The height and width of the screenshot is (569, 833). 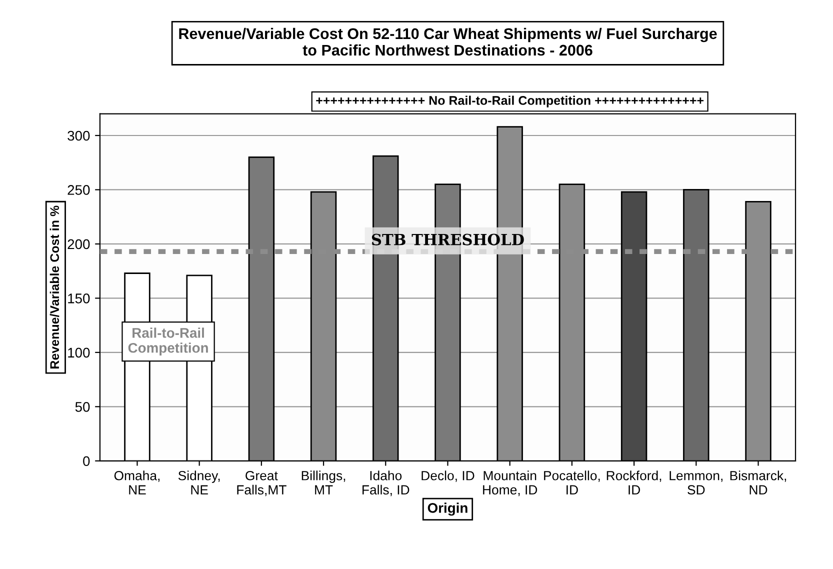 I want to click on y-tick-label: 200, so click(x=79, y=244).